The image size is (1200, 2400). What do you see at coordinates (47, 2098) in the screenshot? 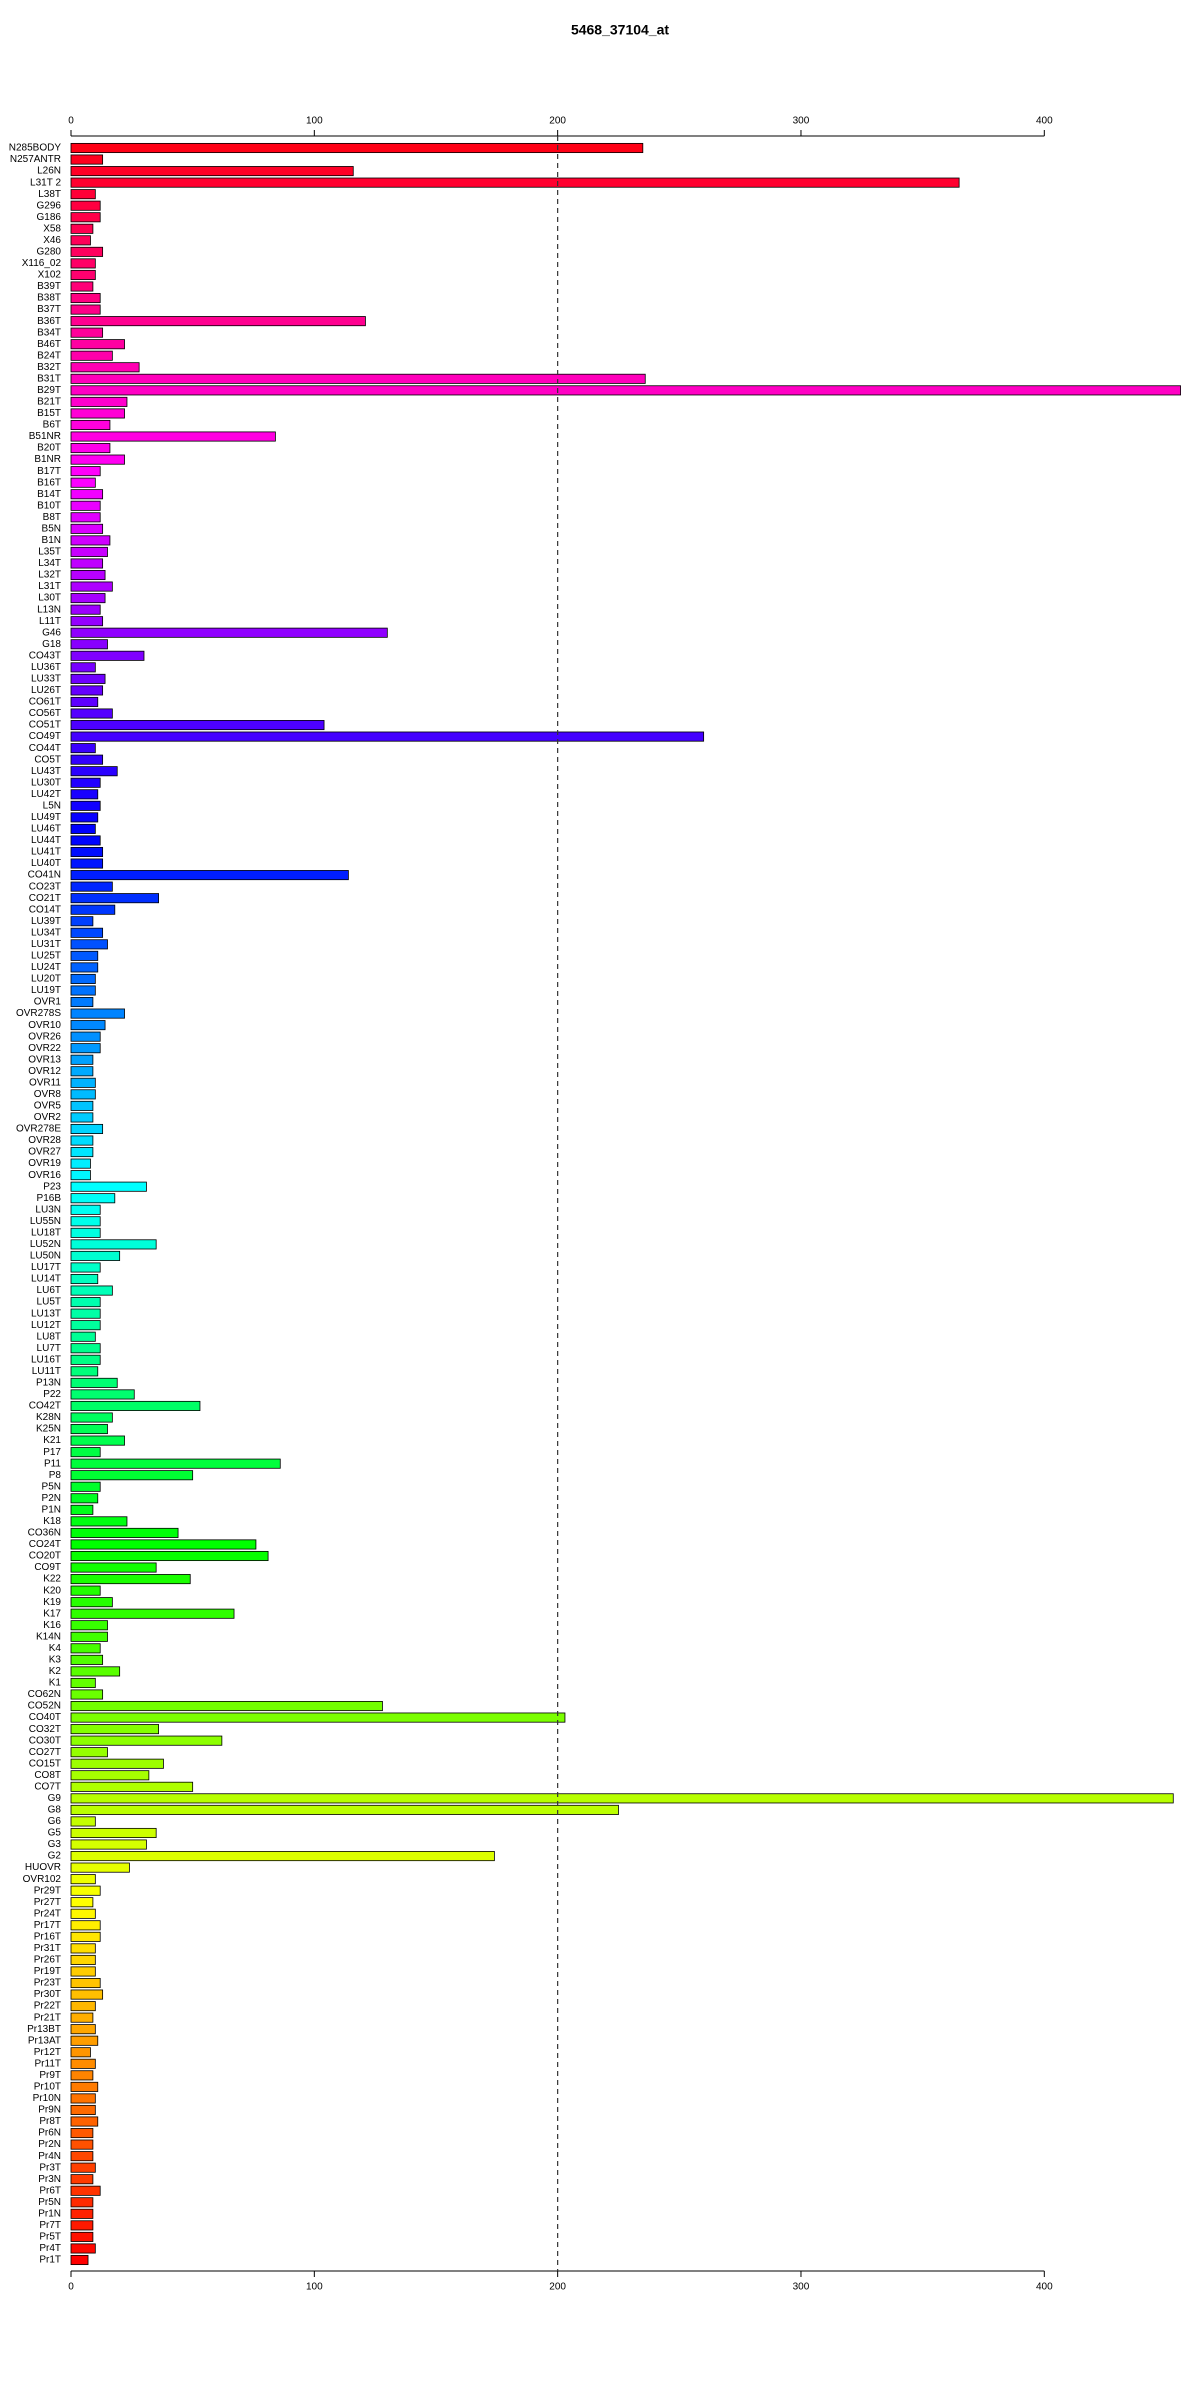
I see `y-tick-label: Pr10N` at bounding box center [47, 2098].